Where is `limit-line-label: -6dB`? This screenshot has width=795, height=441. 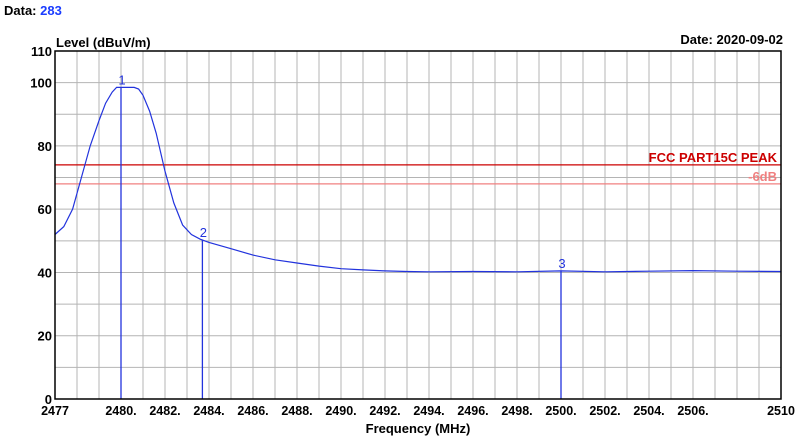
limit-line-label: -6dB is located at coordinates (762, 176).